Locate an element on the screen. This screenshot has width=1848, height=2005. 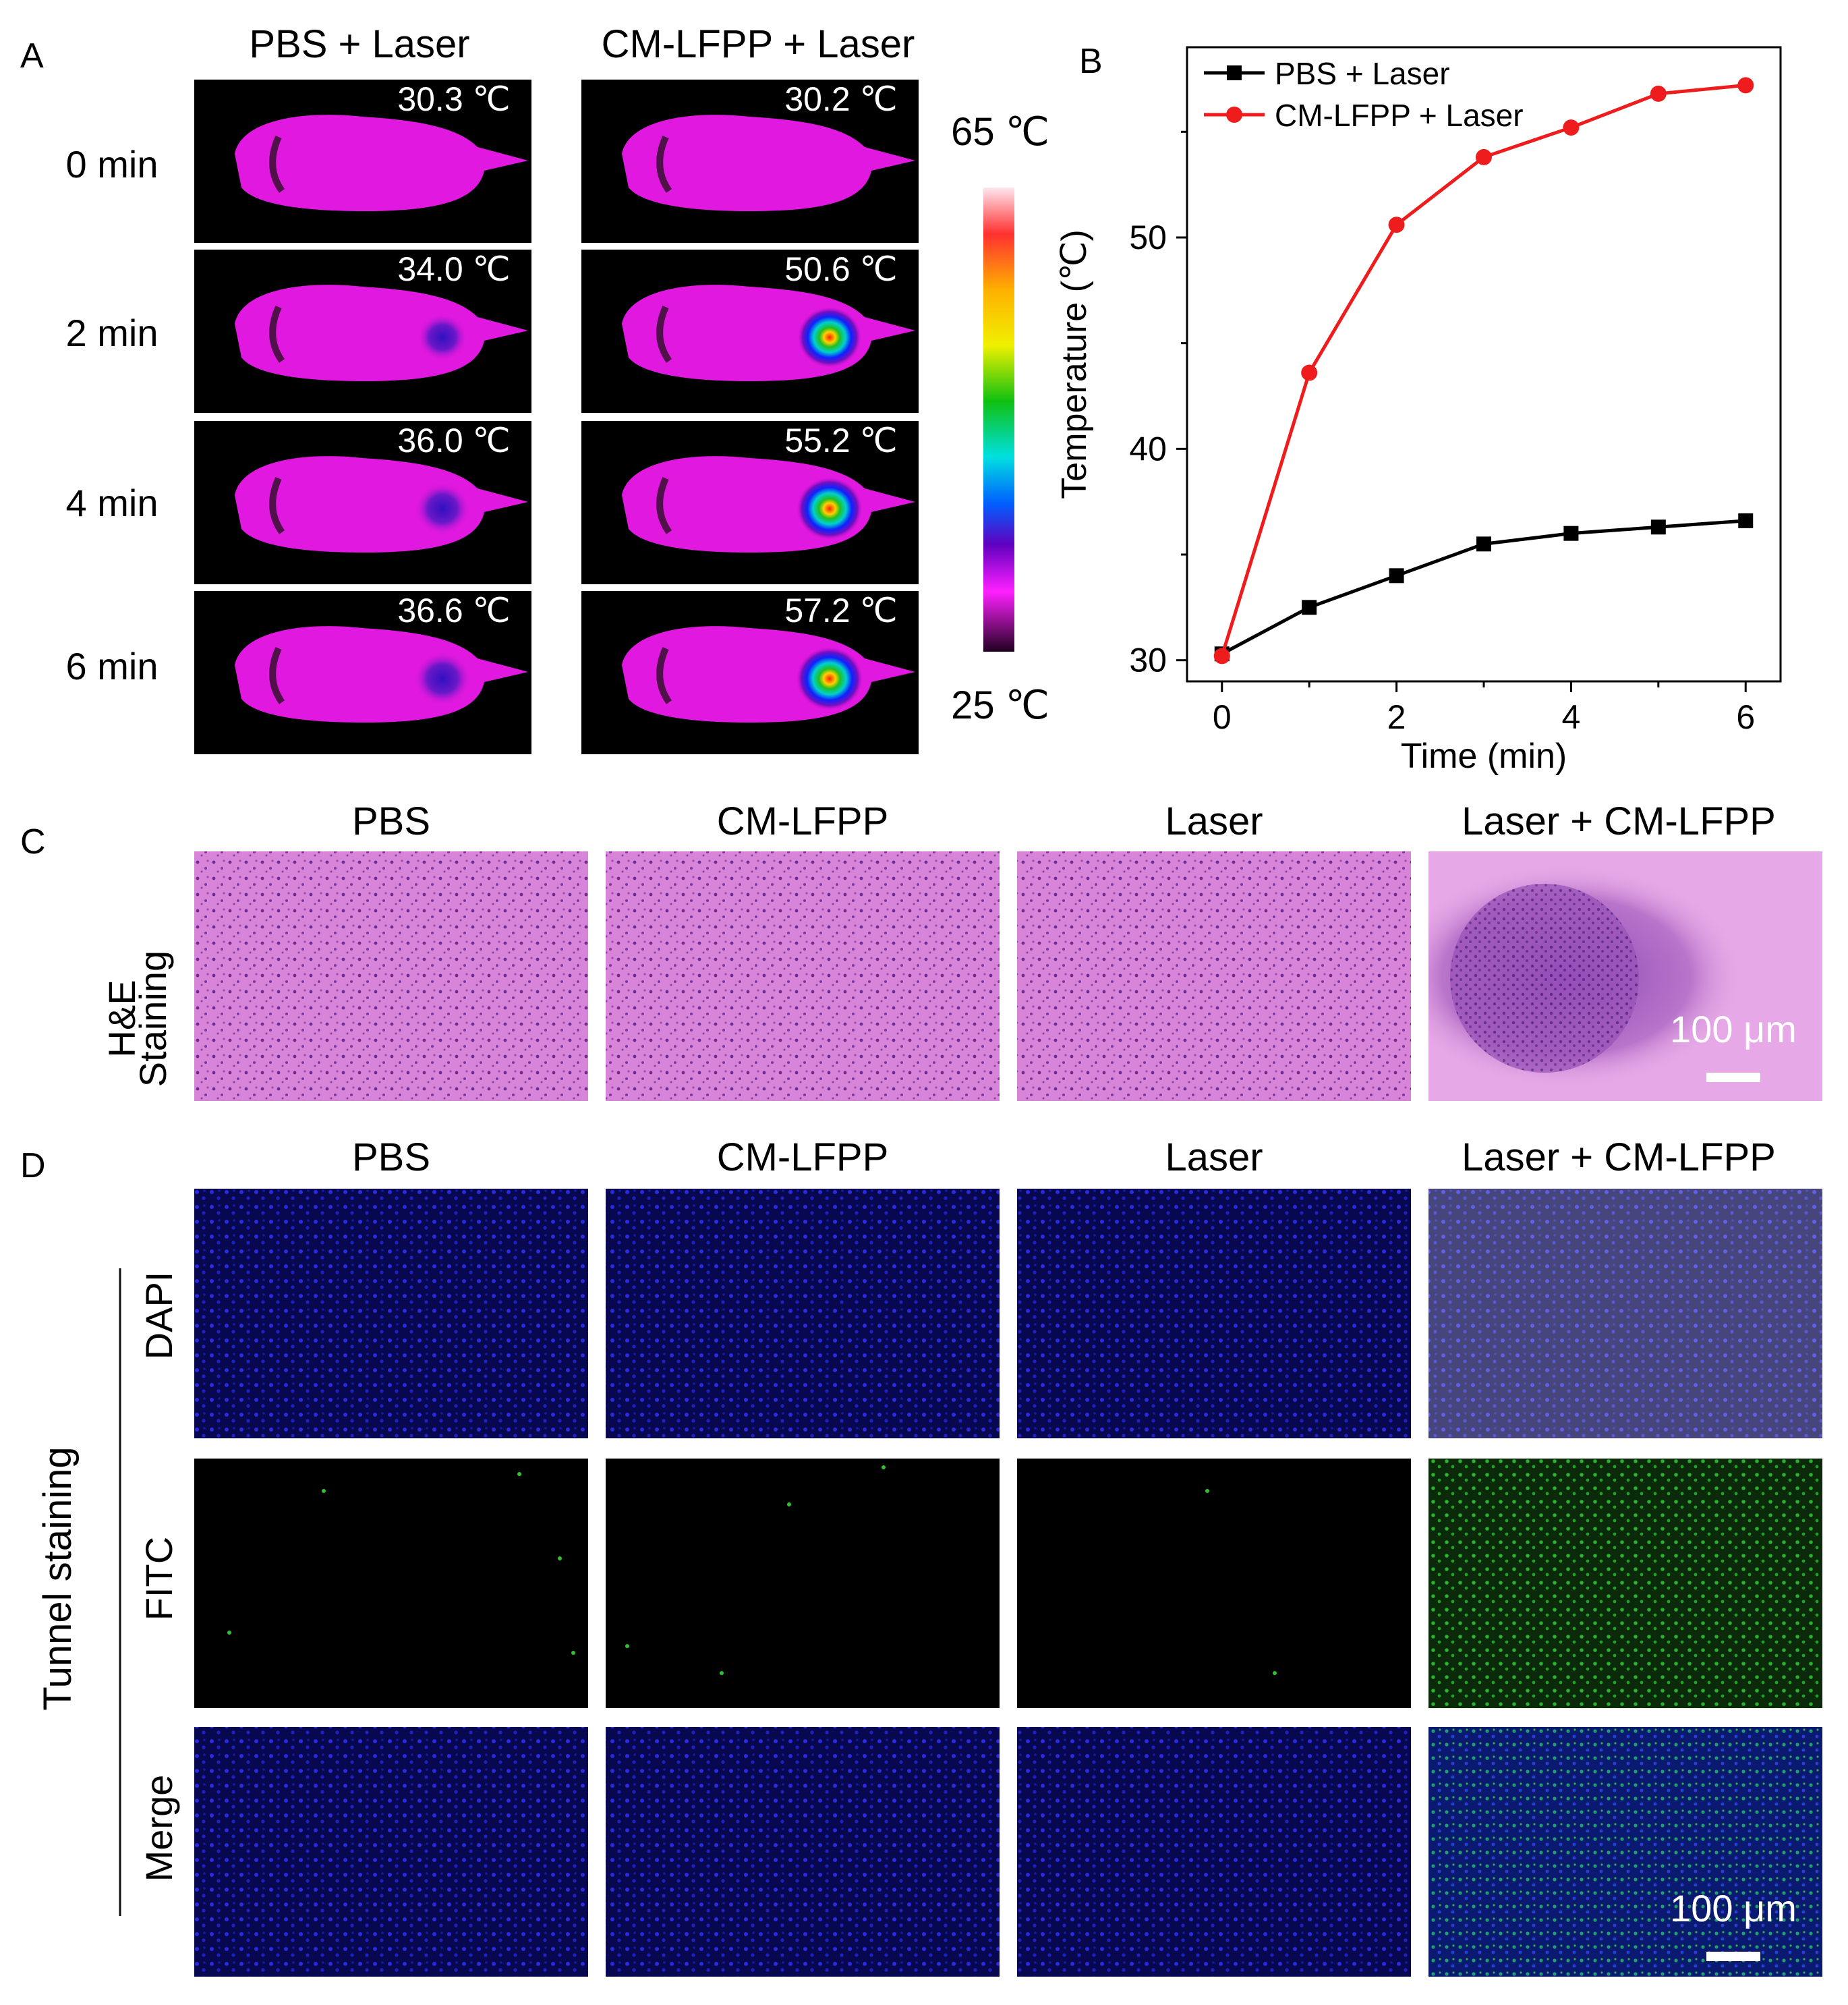
legend-marker is located at coordinates (1234, 115).